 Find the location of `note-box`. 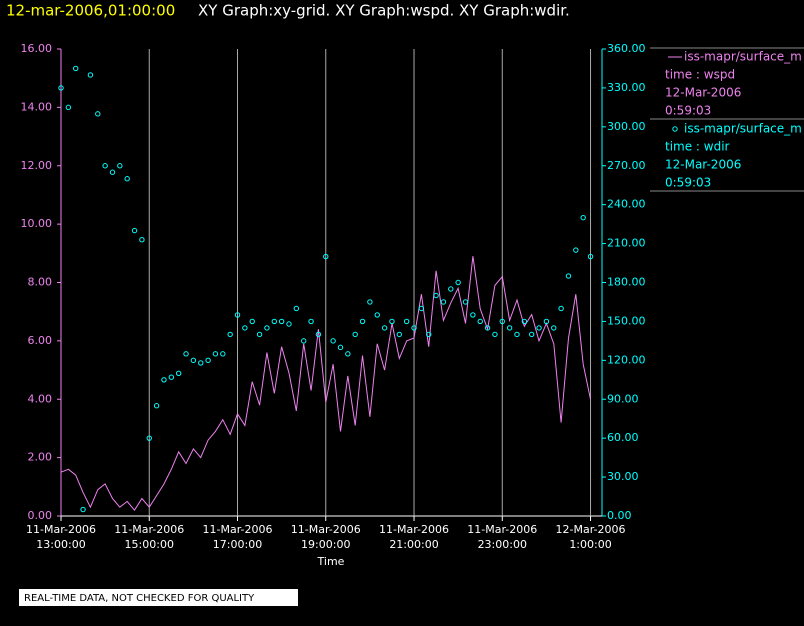

note-box is located at coordinates (158, 597).